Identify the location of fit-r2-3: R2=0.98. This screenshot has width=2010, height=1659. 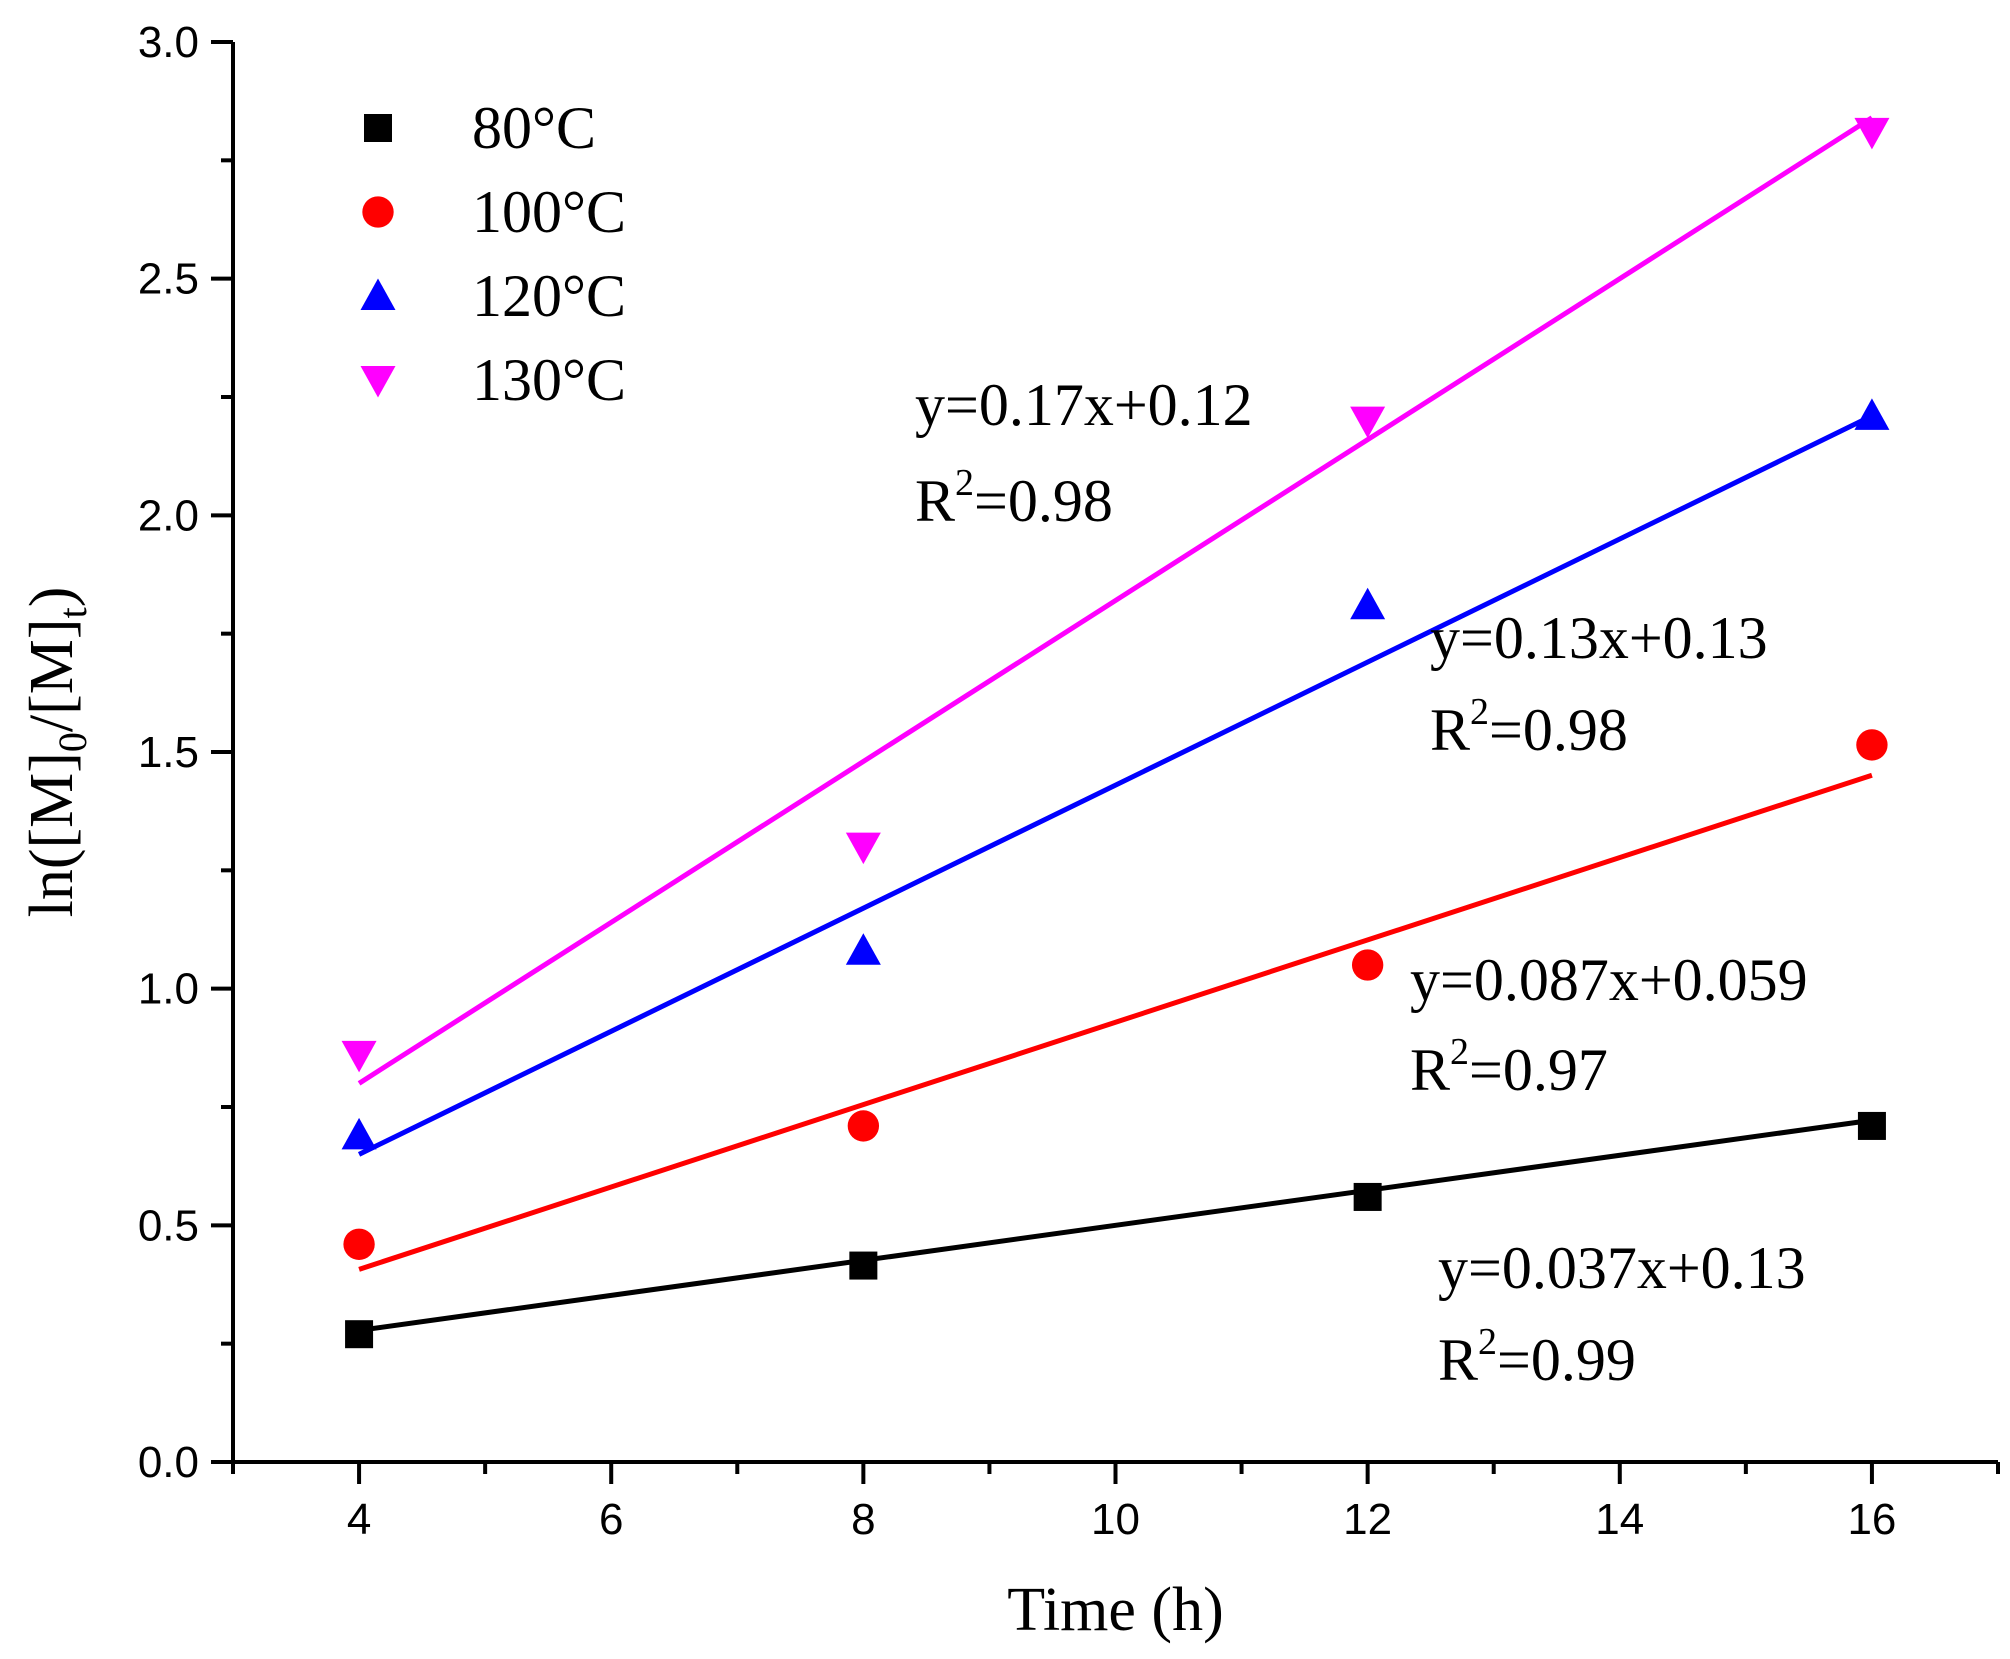
(1014, 498).